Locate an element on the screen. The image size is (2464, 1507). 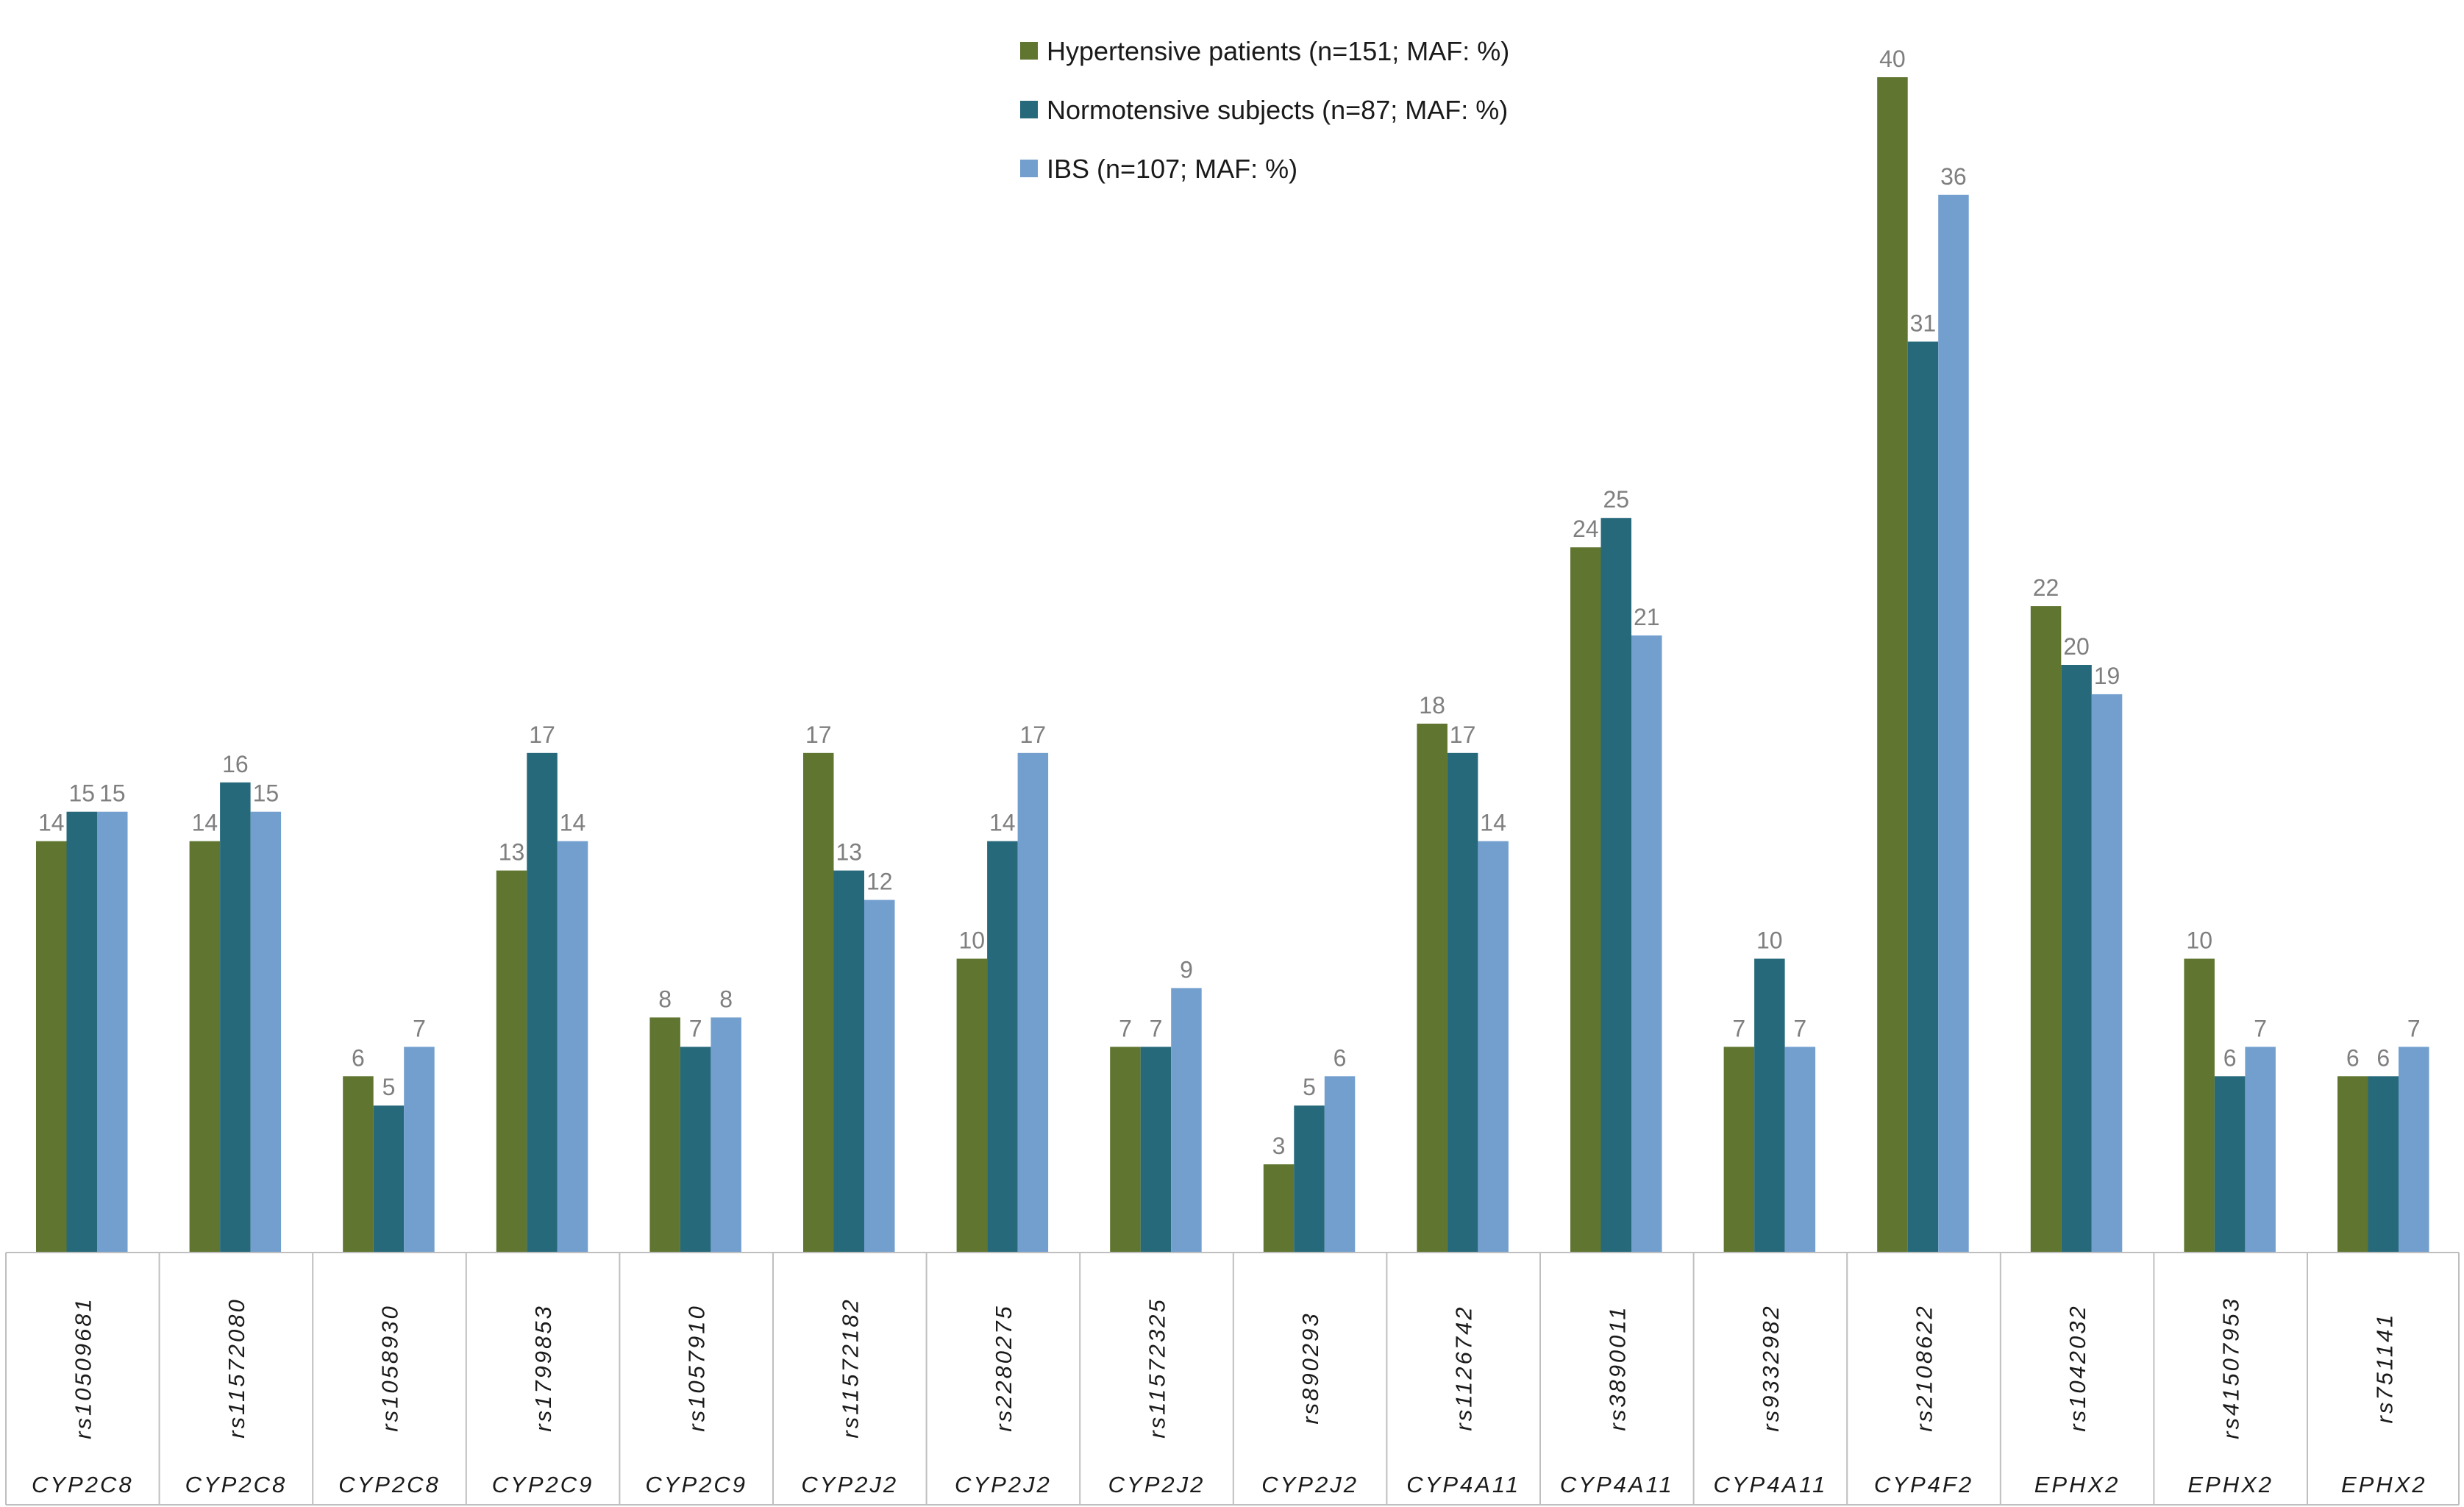
snp-label-rs11572080: rs11572080 is located at coordinates (236, 1368).